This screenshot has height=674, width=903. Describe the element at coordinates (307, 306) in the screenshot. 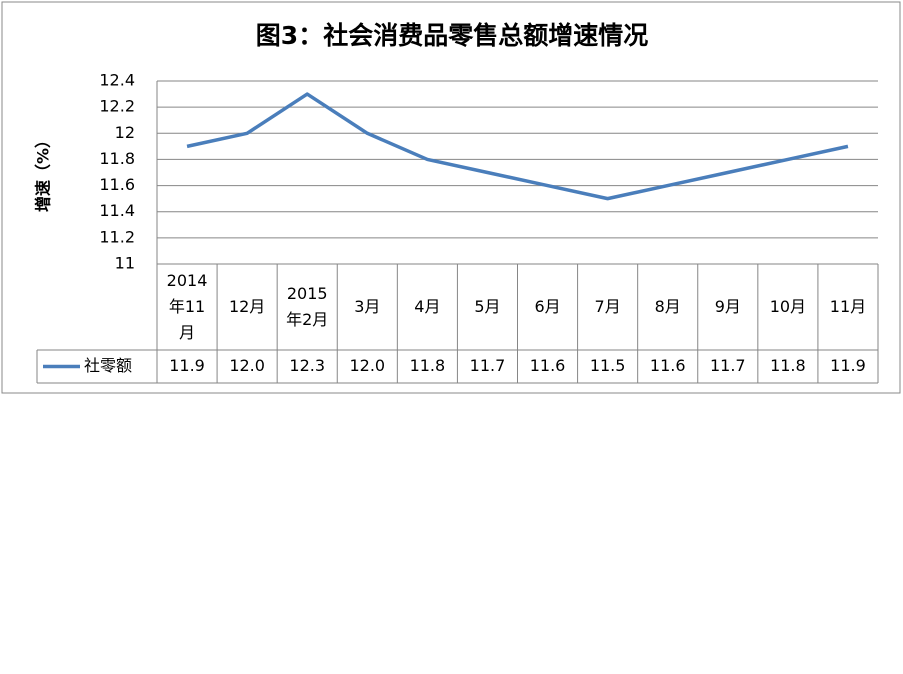

I see `x-tick-label: 2015年2月` at that location.